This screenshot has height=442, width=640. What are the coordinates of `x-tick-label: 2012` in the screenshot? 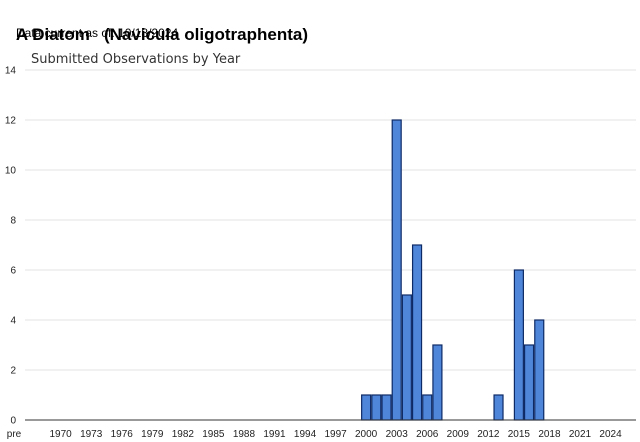 It's located at (488, 434).